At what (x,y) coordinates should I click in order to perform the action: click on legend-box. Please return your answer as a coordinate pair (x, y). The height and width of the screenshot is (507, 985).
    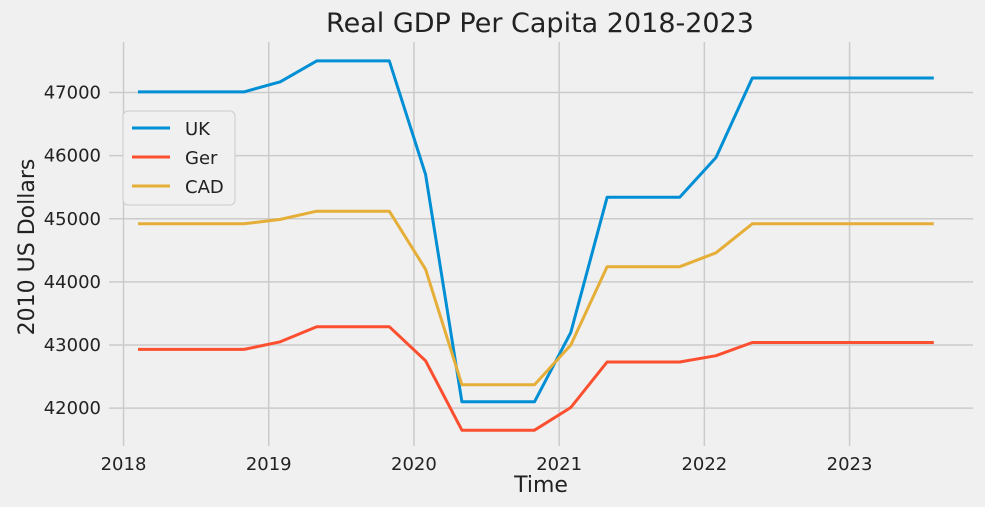
    Looking at the image, I should click on (179, 158).